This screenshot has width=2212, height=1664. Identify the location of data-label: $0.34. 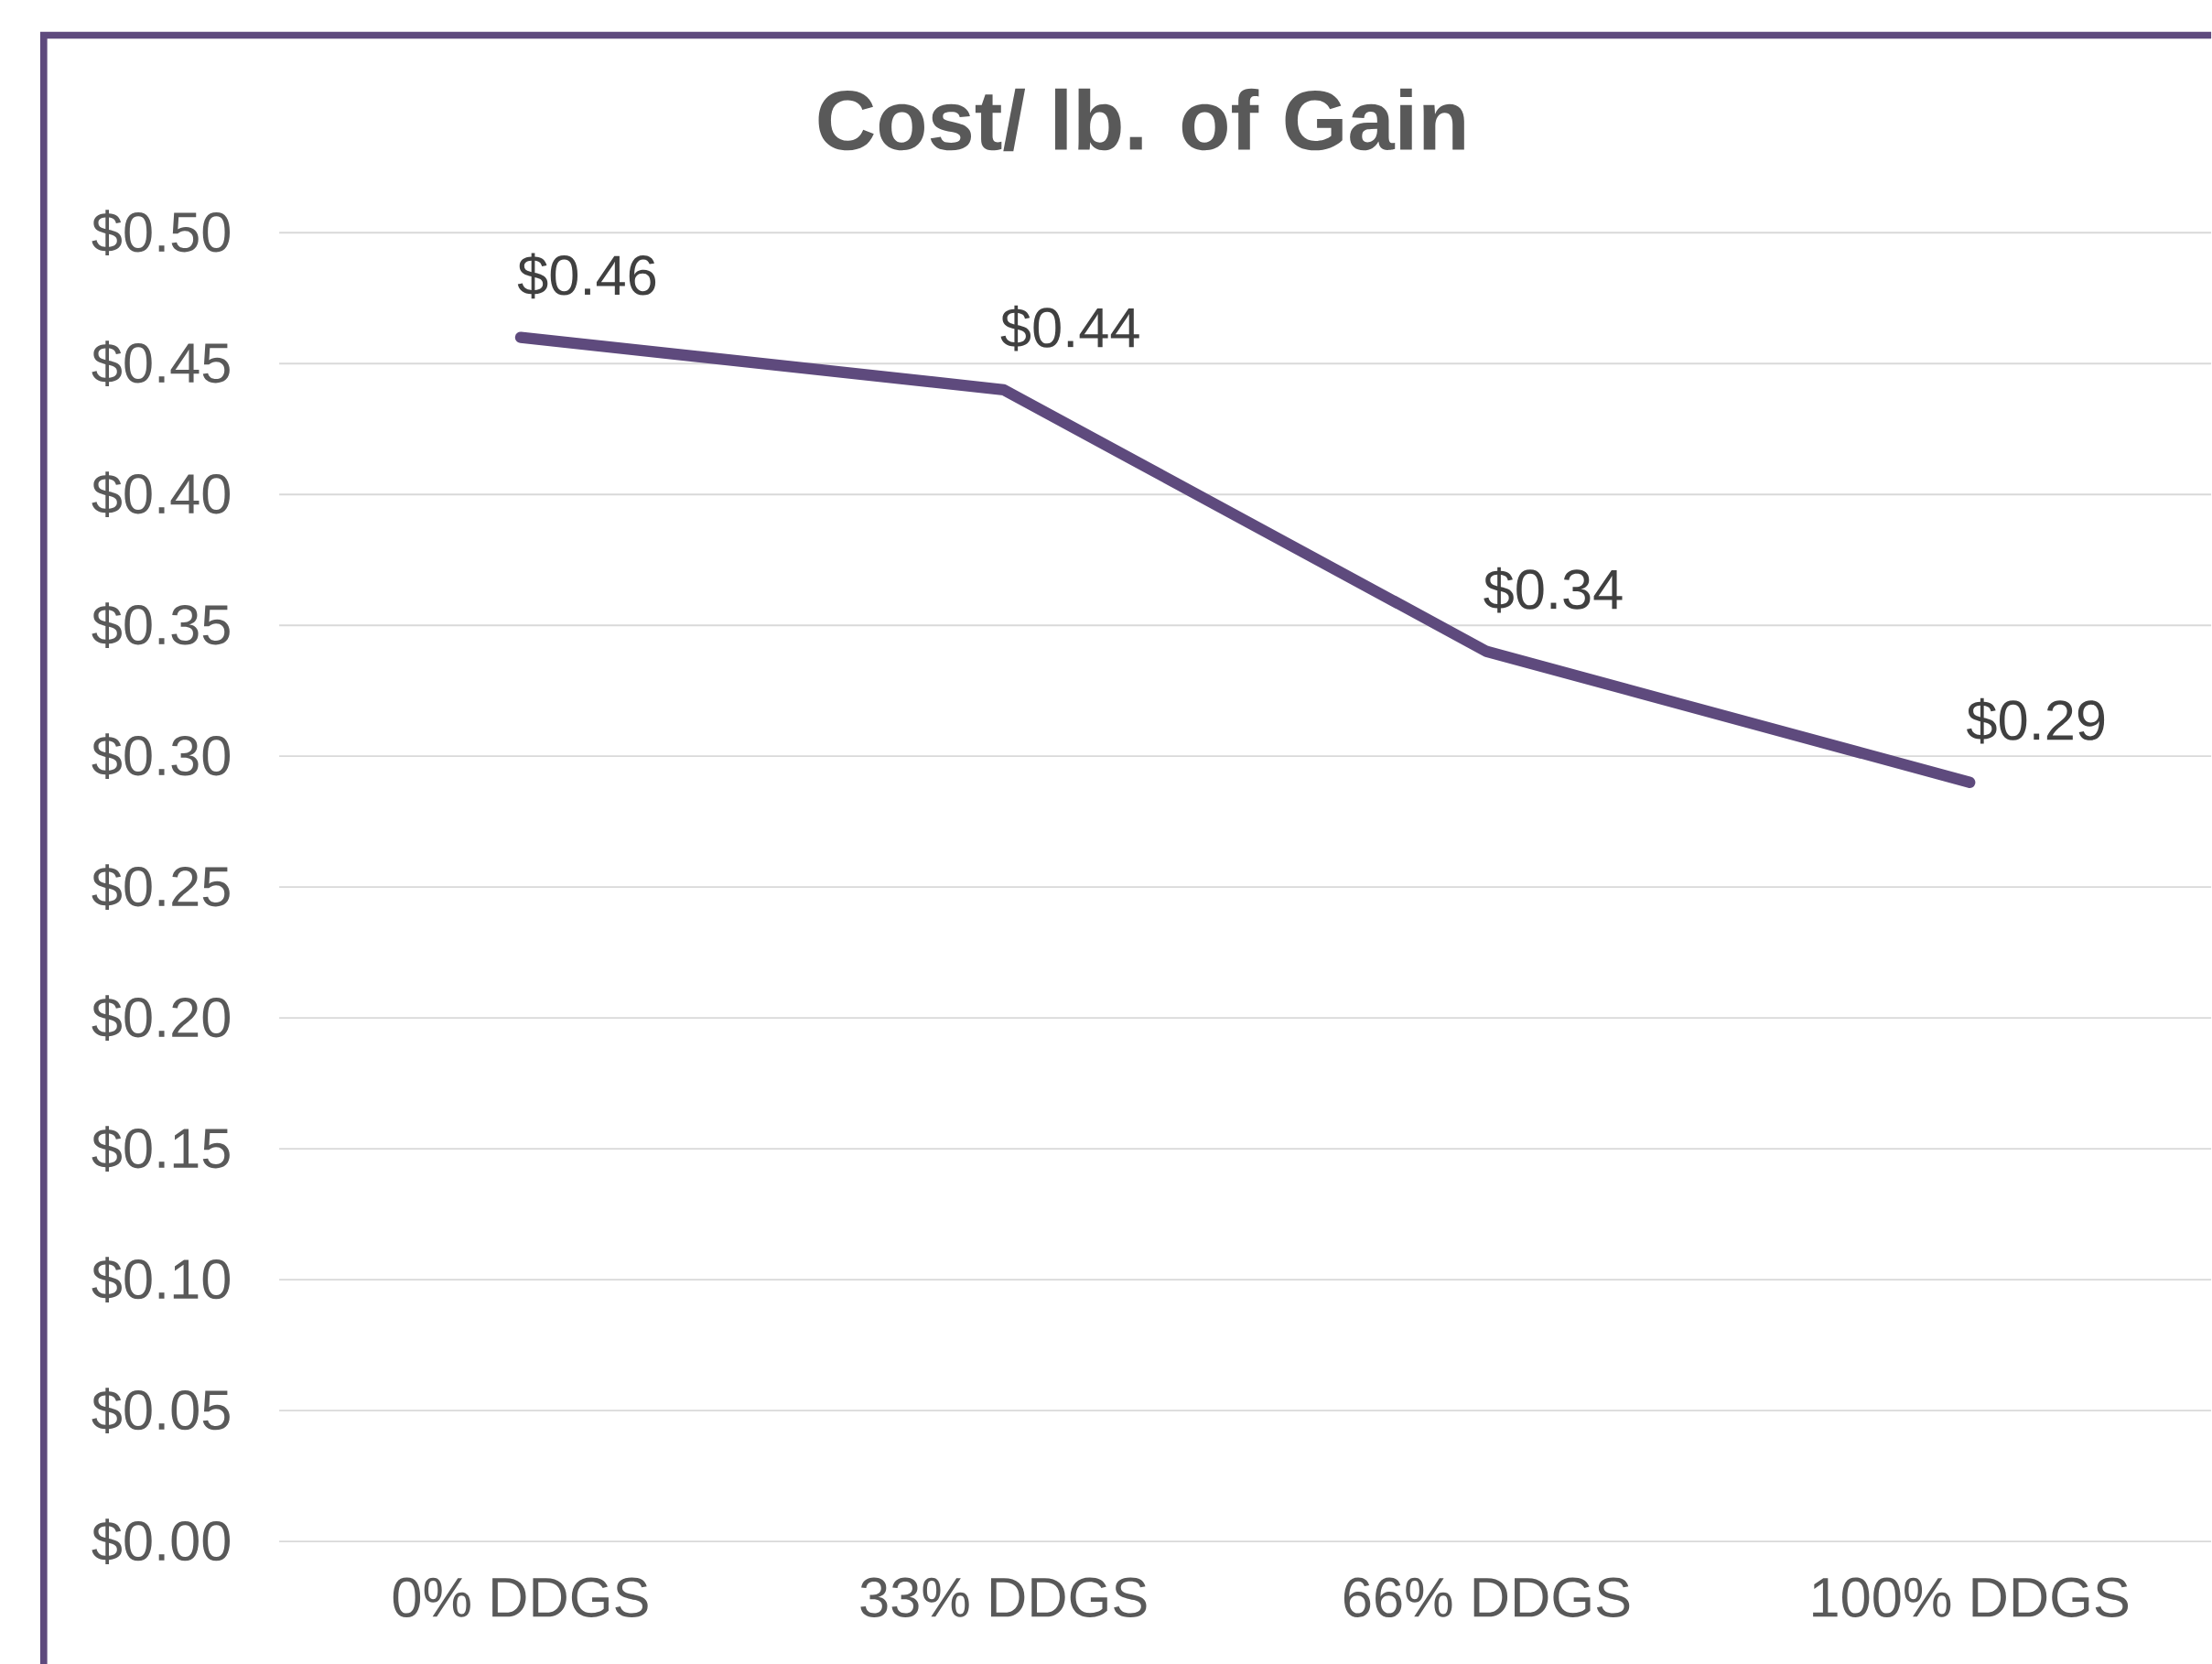
(1553, 590).